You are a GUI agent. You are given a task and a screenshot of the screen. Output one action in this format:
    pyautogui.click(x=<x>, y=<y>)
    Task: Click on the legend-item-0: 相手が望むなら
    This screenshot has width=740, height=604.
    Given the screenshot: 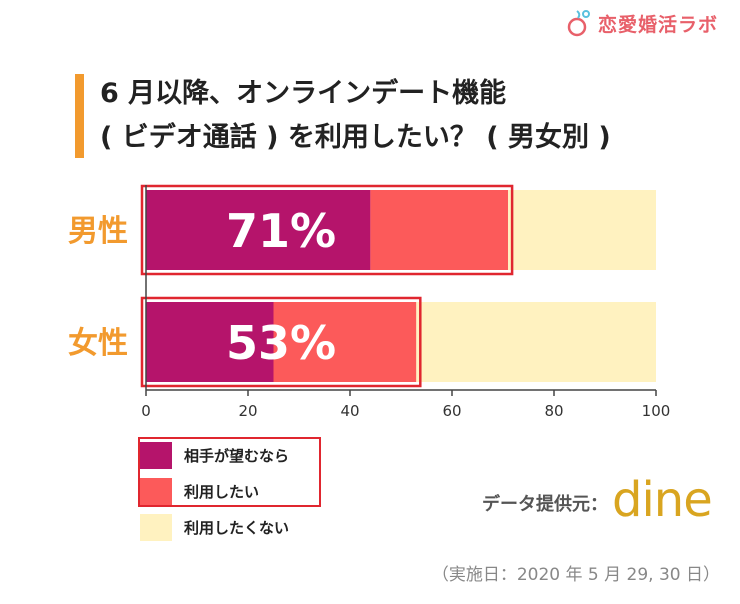 What is the action you would take?
    pyautogui.click(x=214, y=455)
    